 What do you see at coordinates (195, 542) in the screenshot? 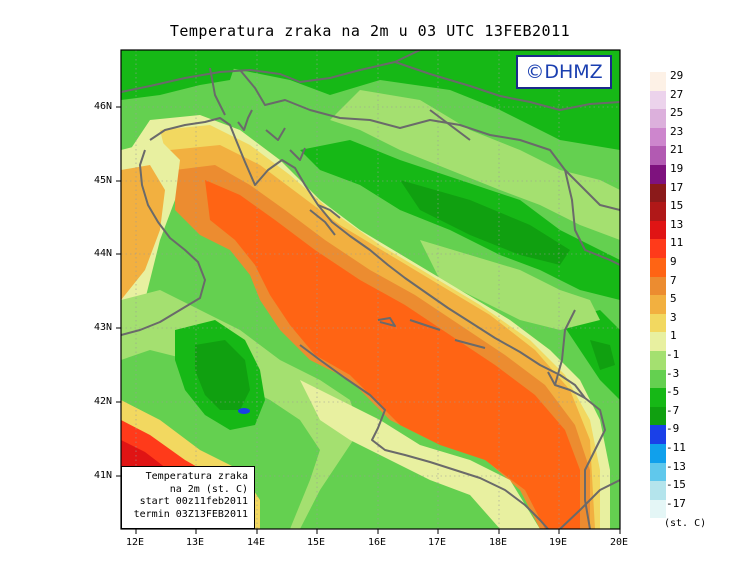
I see `lon-label-13e: 13E` at bounding box center [195, 542].